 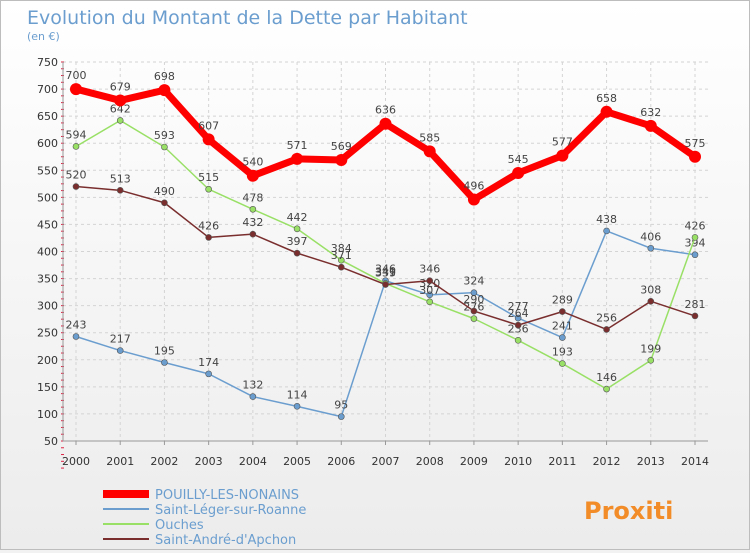 I want to click on y-tick-label: 450, so click(x=47, y=224).